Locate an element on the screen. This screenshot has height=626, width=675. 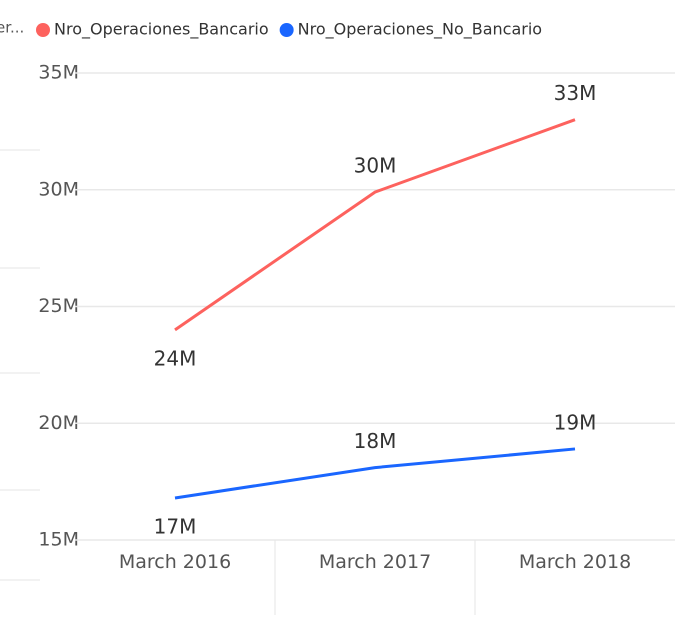
data-label: 33M is located at coordinates (575, 93).